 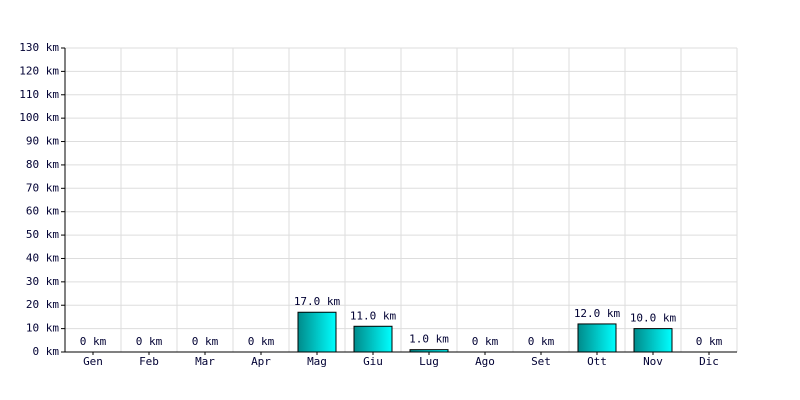 What do you see at coordinates (709, 361) in the screenshot?
I see `x-tick-label: Dic` at bounding box center [709, 361].